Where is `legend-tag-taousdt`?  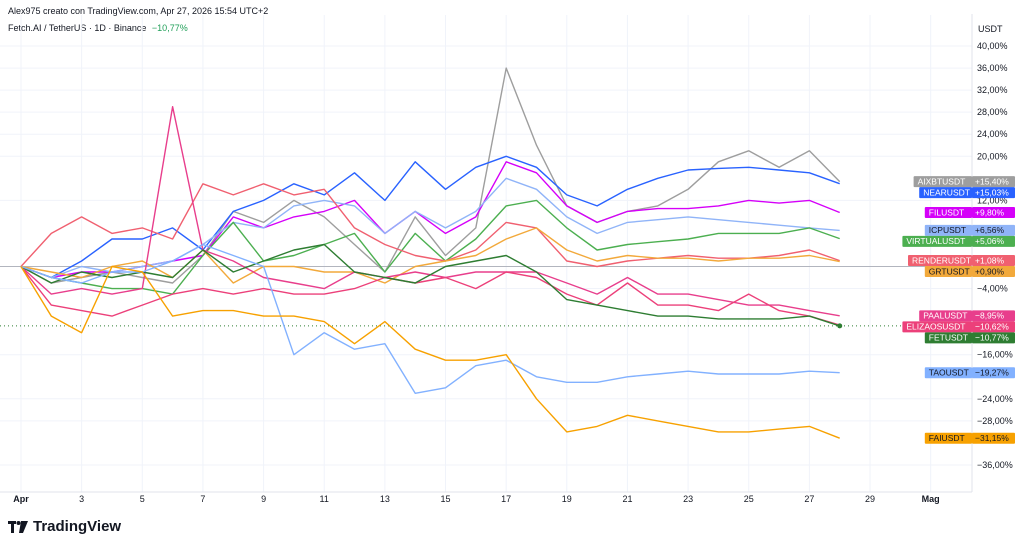 legend-tag-taousdt is located at coordinates (948, 373).